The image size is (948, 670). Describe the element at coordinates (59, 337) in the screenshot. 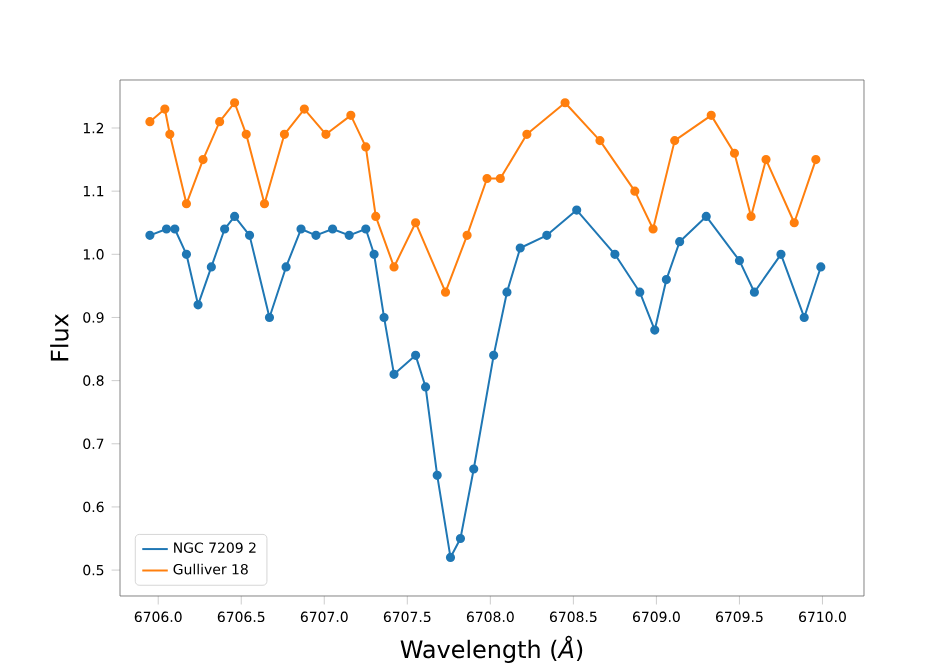

I see `y-axis-title: Flux` at that location.